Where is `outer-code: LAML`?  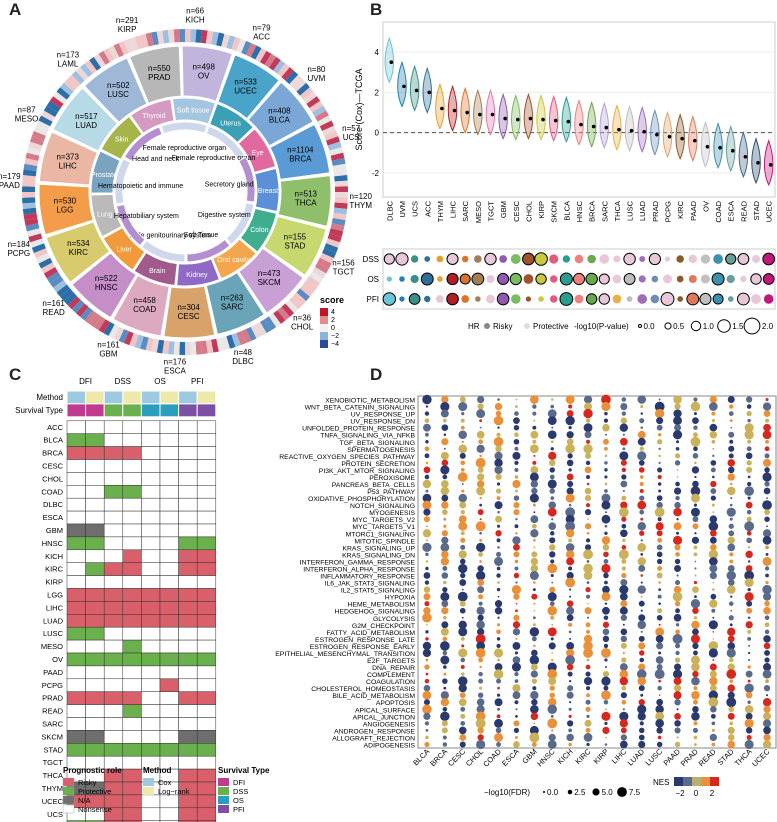
outer-code: LAML is located at coordinates (67, 64).